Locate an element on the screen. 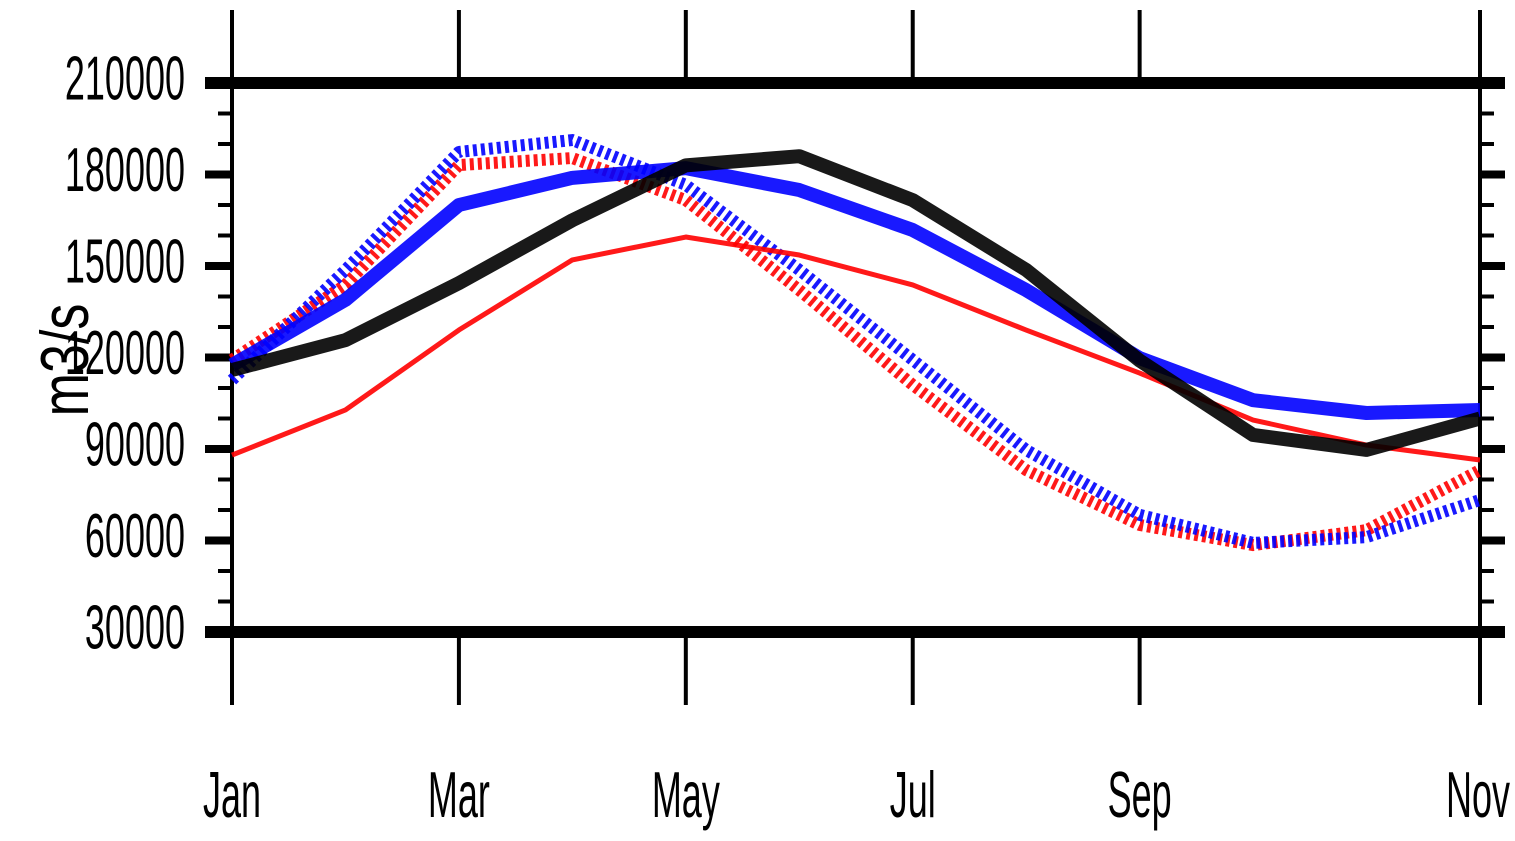  x-tick-label: Jan is located at coordinates (232, 795).